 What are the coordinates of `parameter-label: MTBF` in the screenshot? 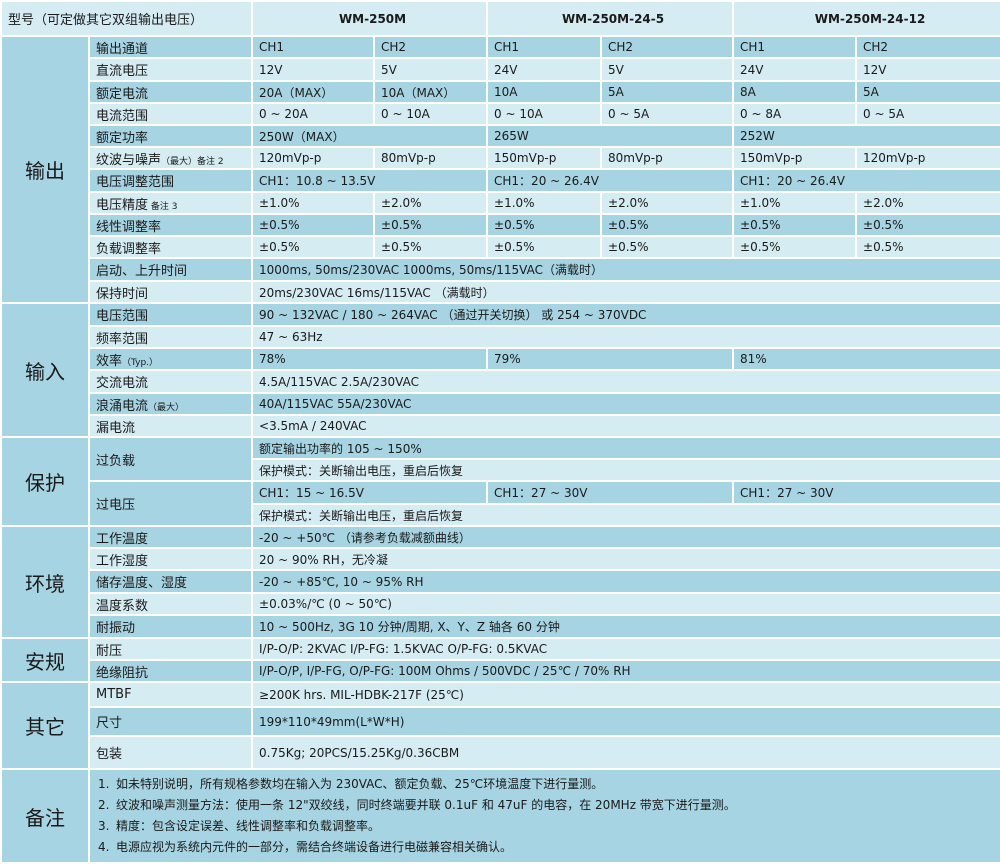 It's located at (170, 694).